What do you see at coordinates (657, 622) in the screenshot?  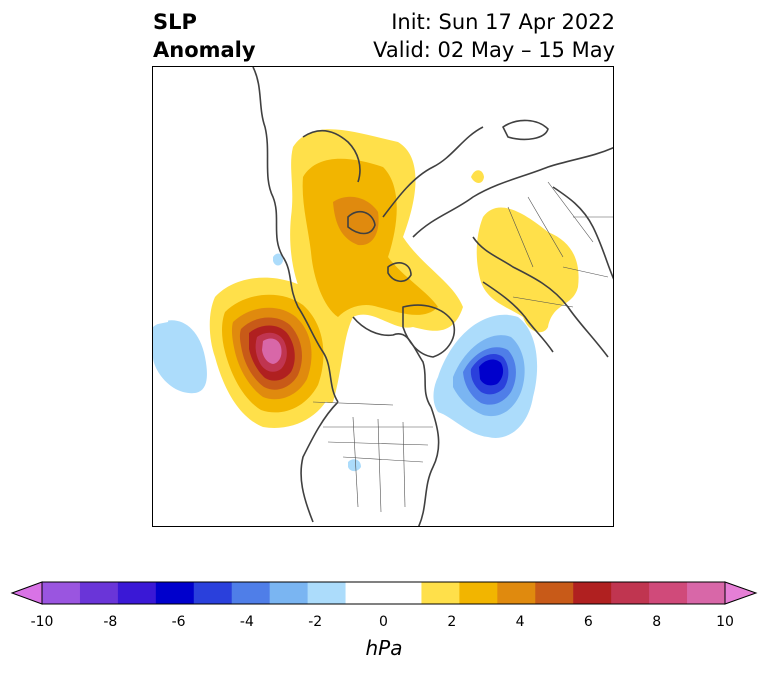 I see `colorbar-tick-label: 8` at bounding box center [657, 622].